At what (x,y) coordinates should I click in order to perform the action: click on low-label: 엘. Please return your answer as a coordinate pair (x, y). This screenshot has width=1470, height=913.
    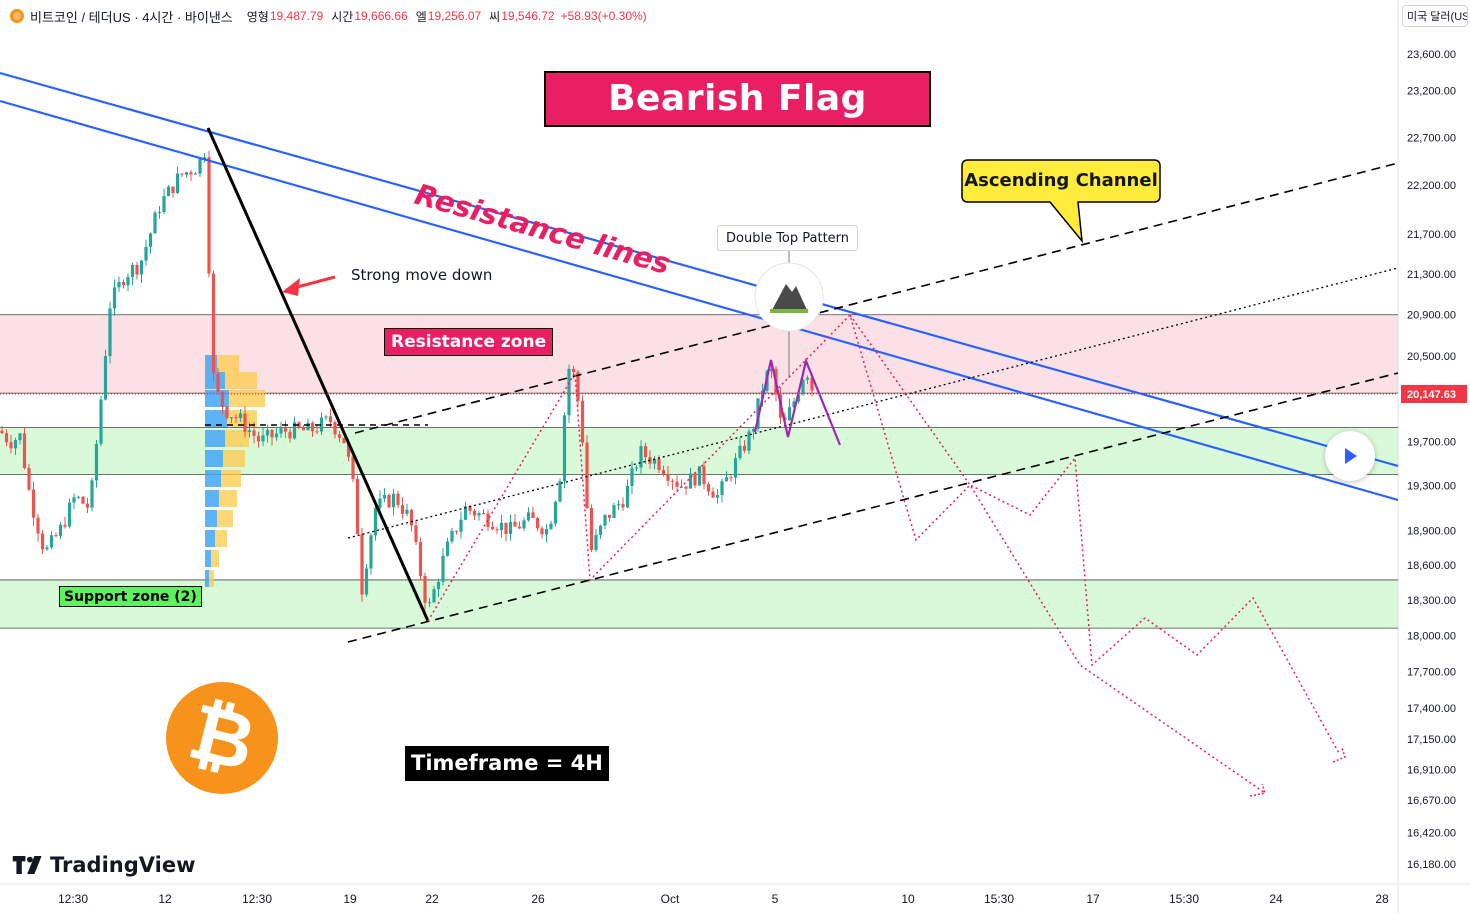
    Looking at the image, I should click on (421, 16).